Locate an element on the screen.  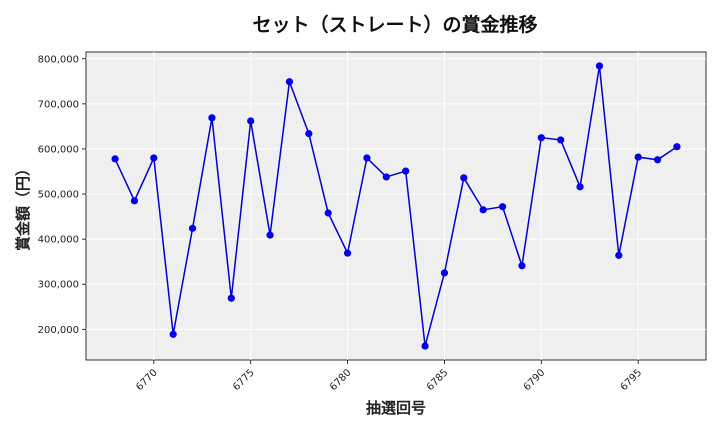
x-tick-label: 6795 is located at coordinates (632, 380).